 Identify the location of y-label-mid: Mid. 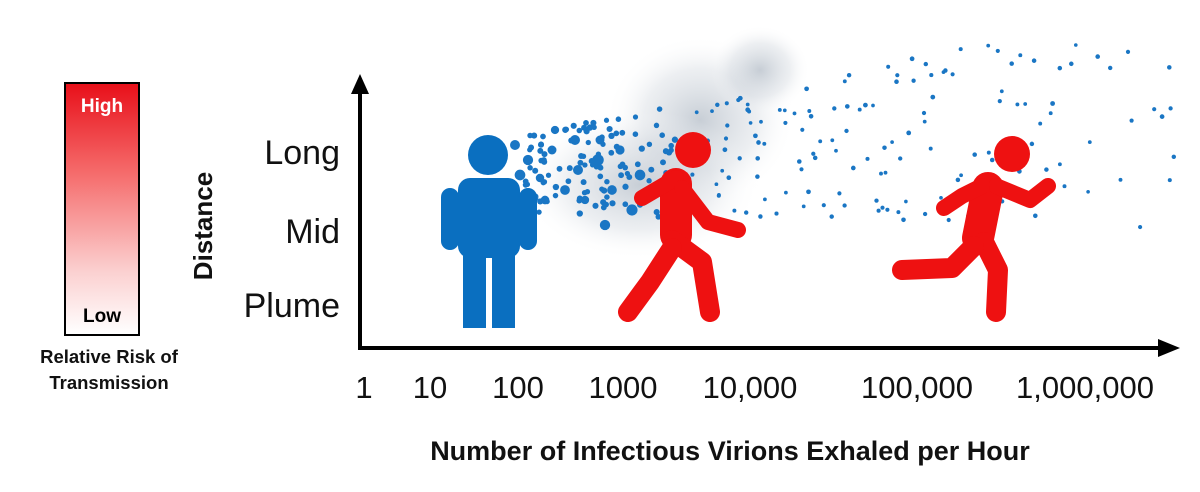
(312, 232).